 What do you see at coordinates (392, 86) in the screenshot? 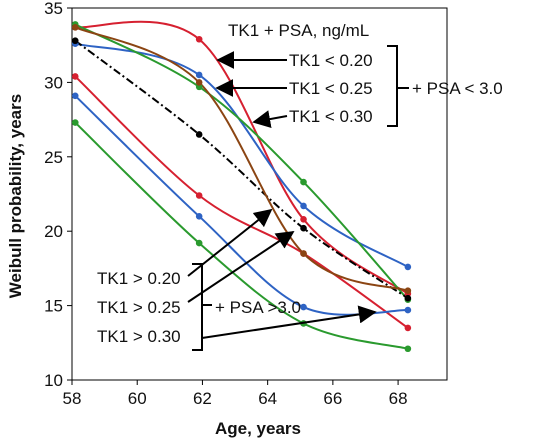
I see `upper-bracket` at bounding box center [392, 86].